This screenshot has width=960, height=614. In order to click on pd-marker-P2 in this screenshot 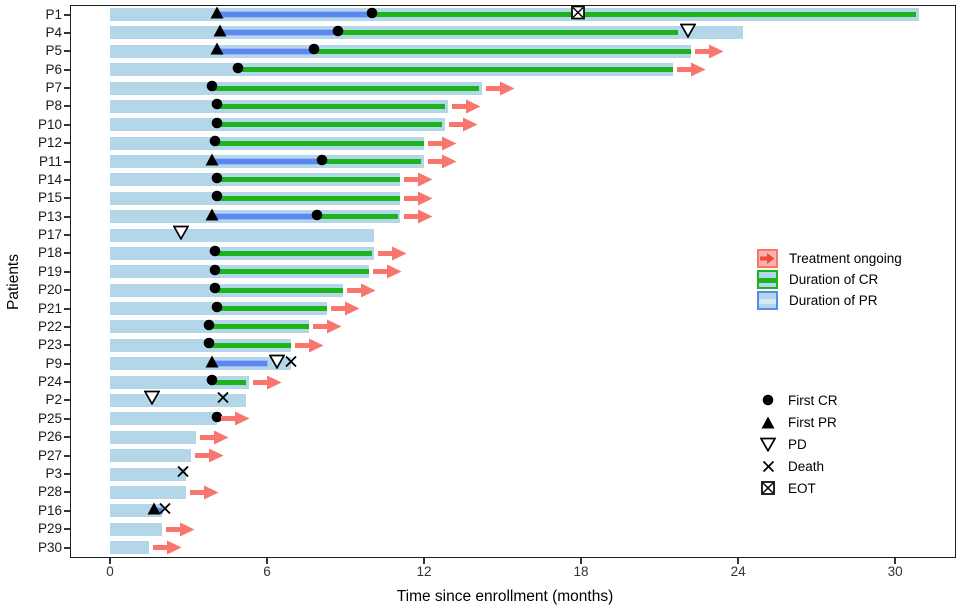, I will do `click(152, 400)`.